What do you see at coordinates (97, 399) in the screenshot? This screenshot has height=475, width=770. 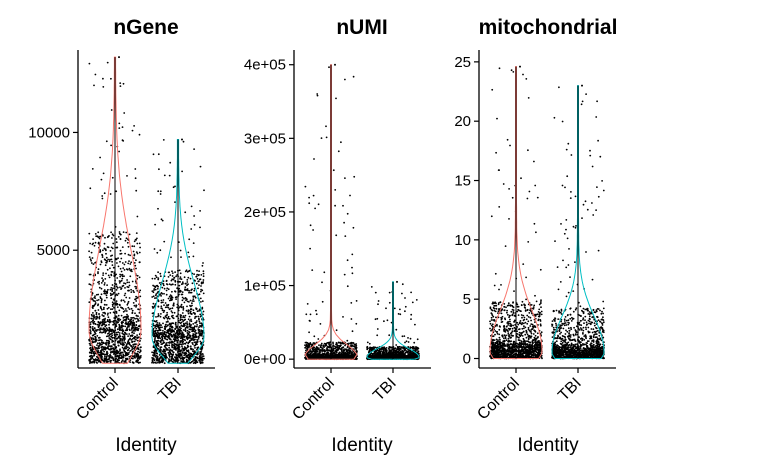 I see `x-tick-label: Control` at bounding box center [97, 399].